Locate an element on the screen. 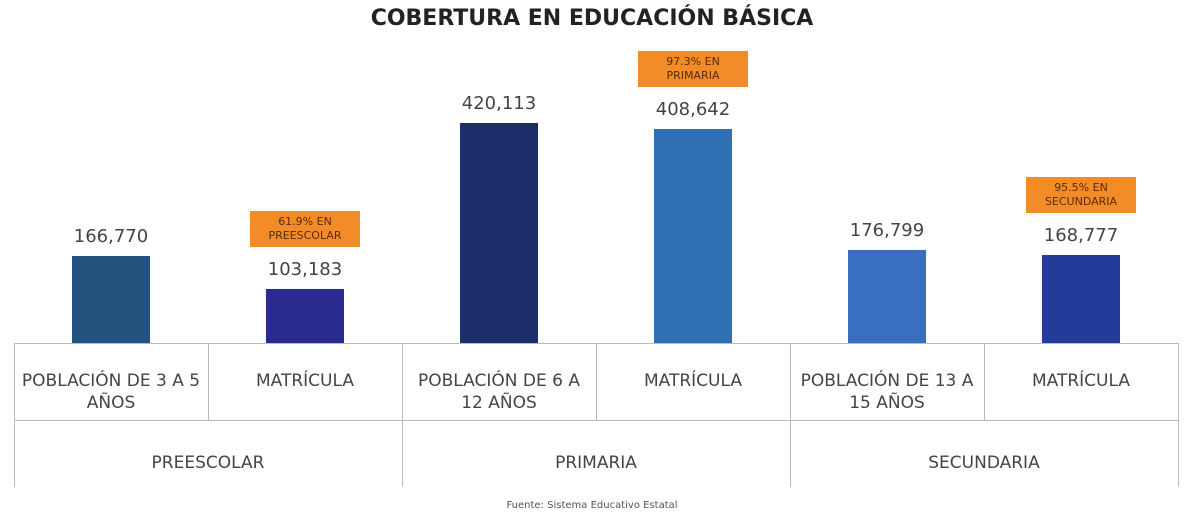  annotation: 61.9% EN PREESCOLAR is located at coordinates (305, 228).